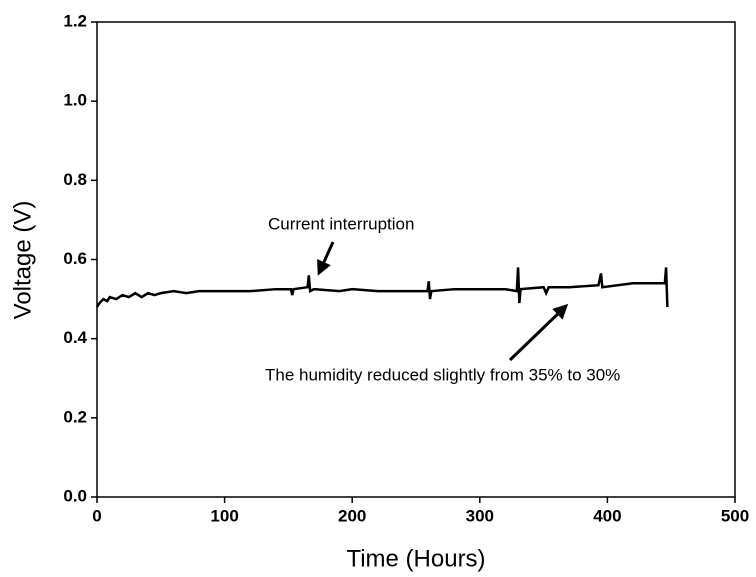  Describe the element at coordinates (75, 337) in the screenshot. I see `y-tick-label: 0.4` at that location.